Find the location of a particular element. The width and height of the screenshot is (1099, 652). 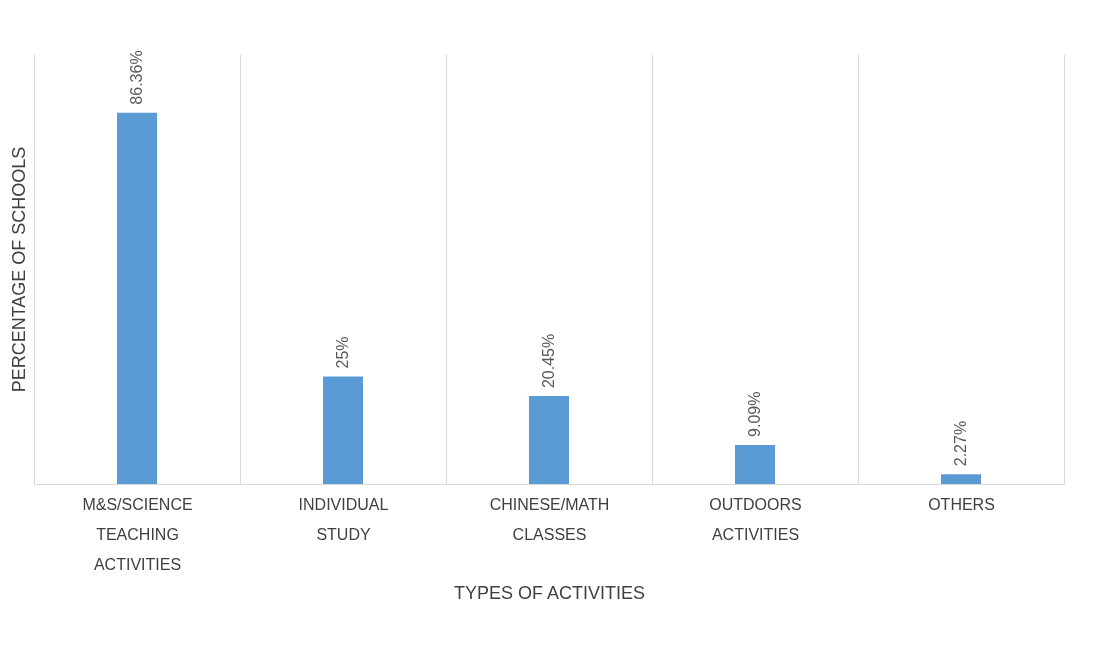

x-axis-title: TYPES OF ACTIVITIES is located at coordinates (549, 592).